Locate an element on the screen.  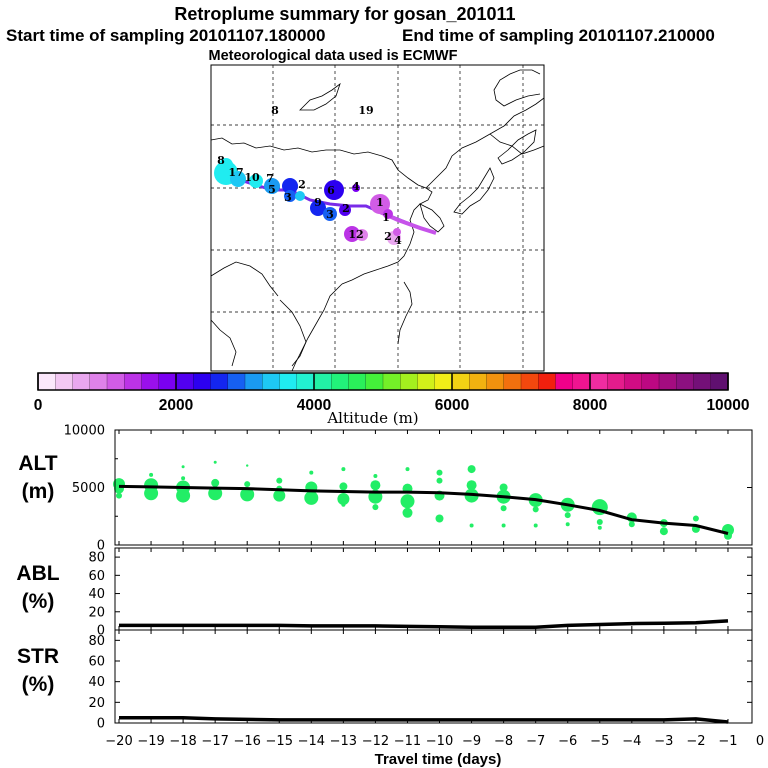
panel-ylabel: (m) is located at coordinates (38, 491).